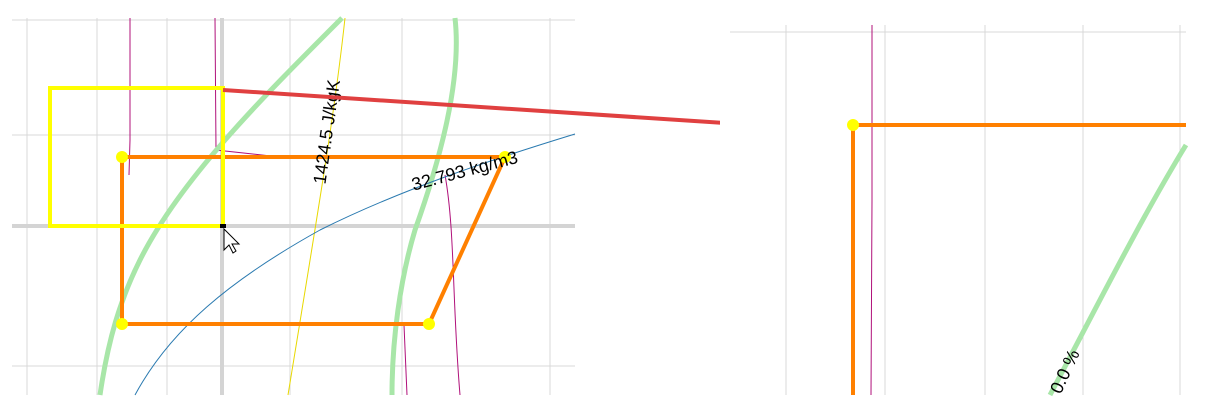  I want to click on saturation-vapor, so click(424, 206).